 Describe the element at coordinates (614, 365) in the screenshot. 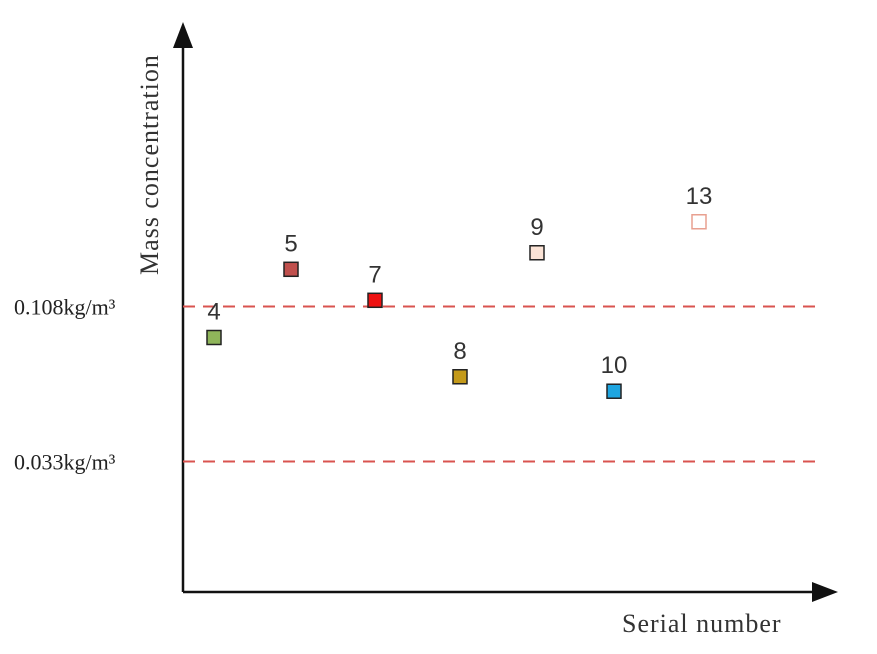

I see `data-point-label: 10` at that location.